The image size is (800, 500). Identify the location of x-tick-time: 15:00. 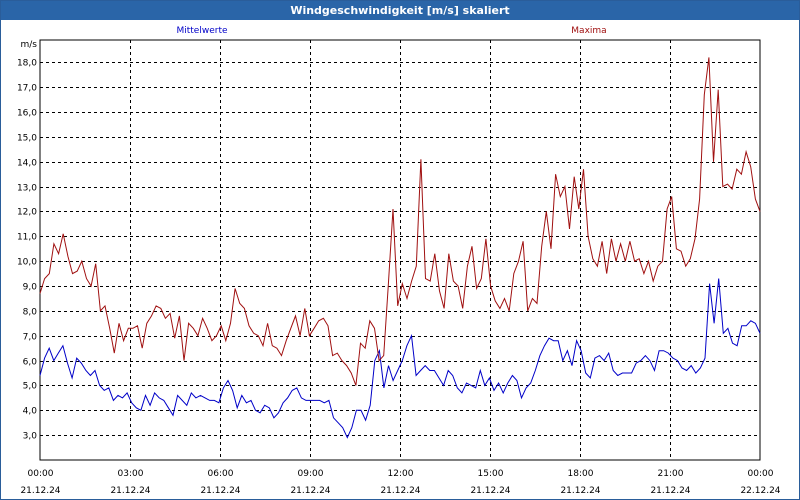
(491, 474).